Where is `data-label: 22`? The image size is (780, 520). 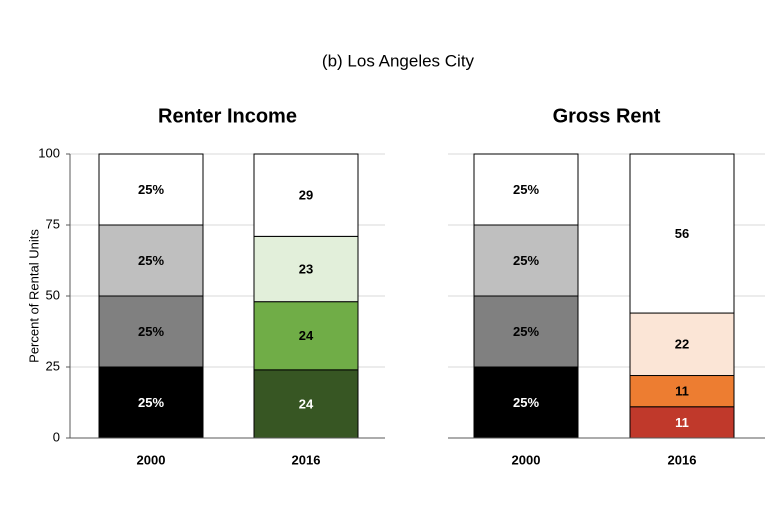
data-label: 22 is located at coordinates (682, 344).